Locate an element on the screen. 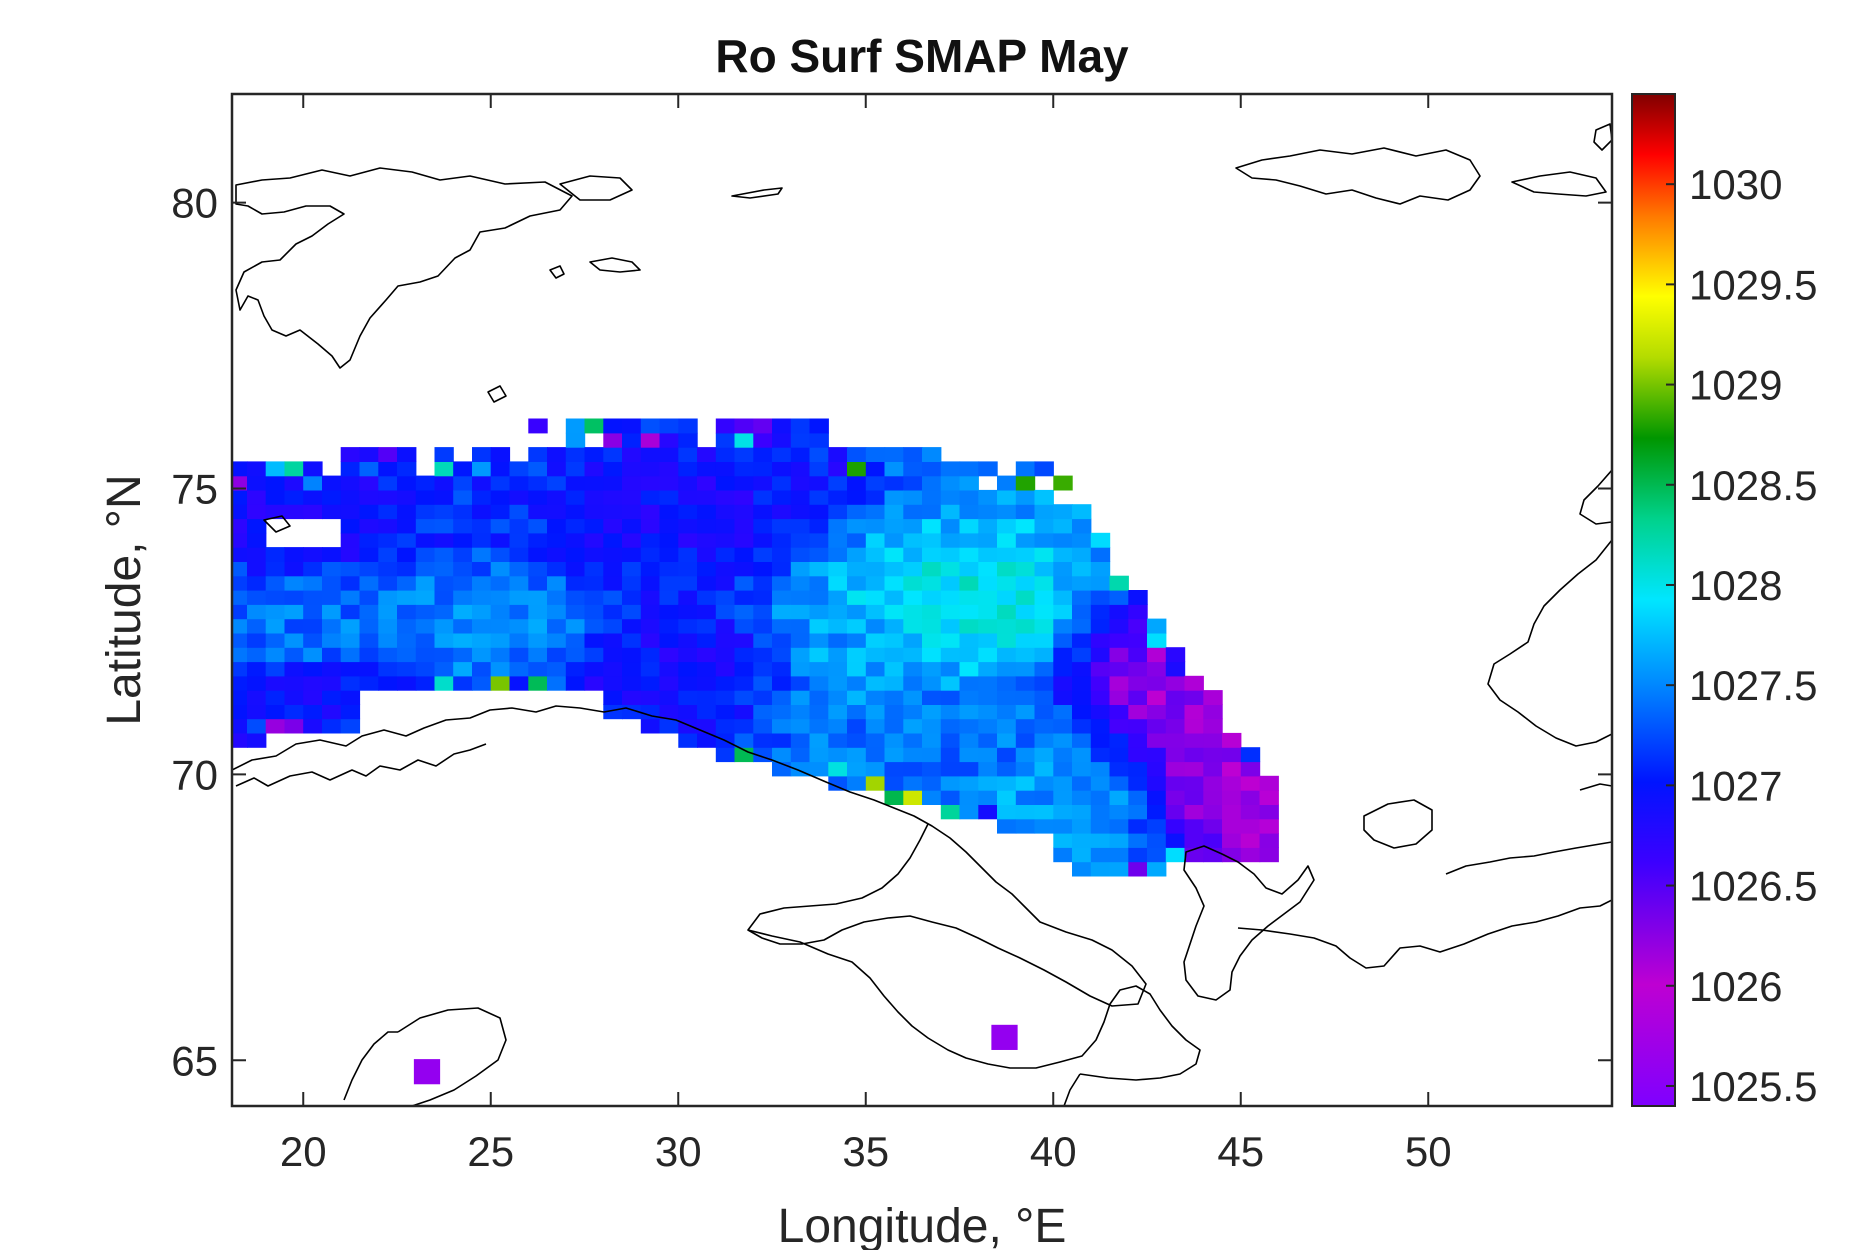  colorbar-tick-label: 1029.5 is located at coordinates (1753, 284).